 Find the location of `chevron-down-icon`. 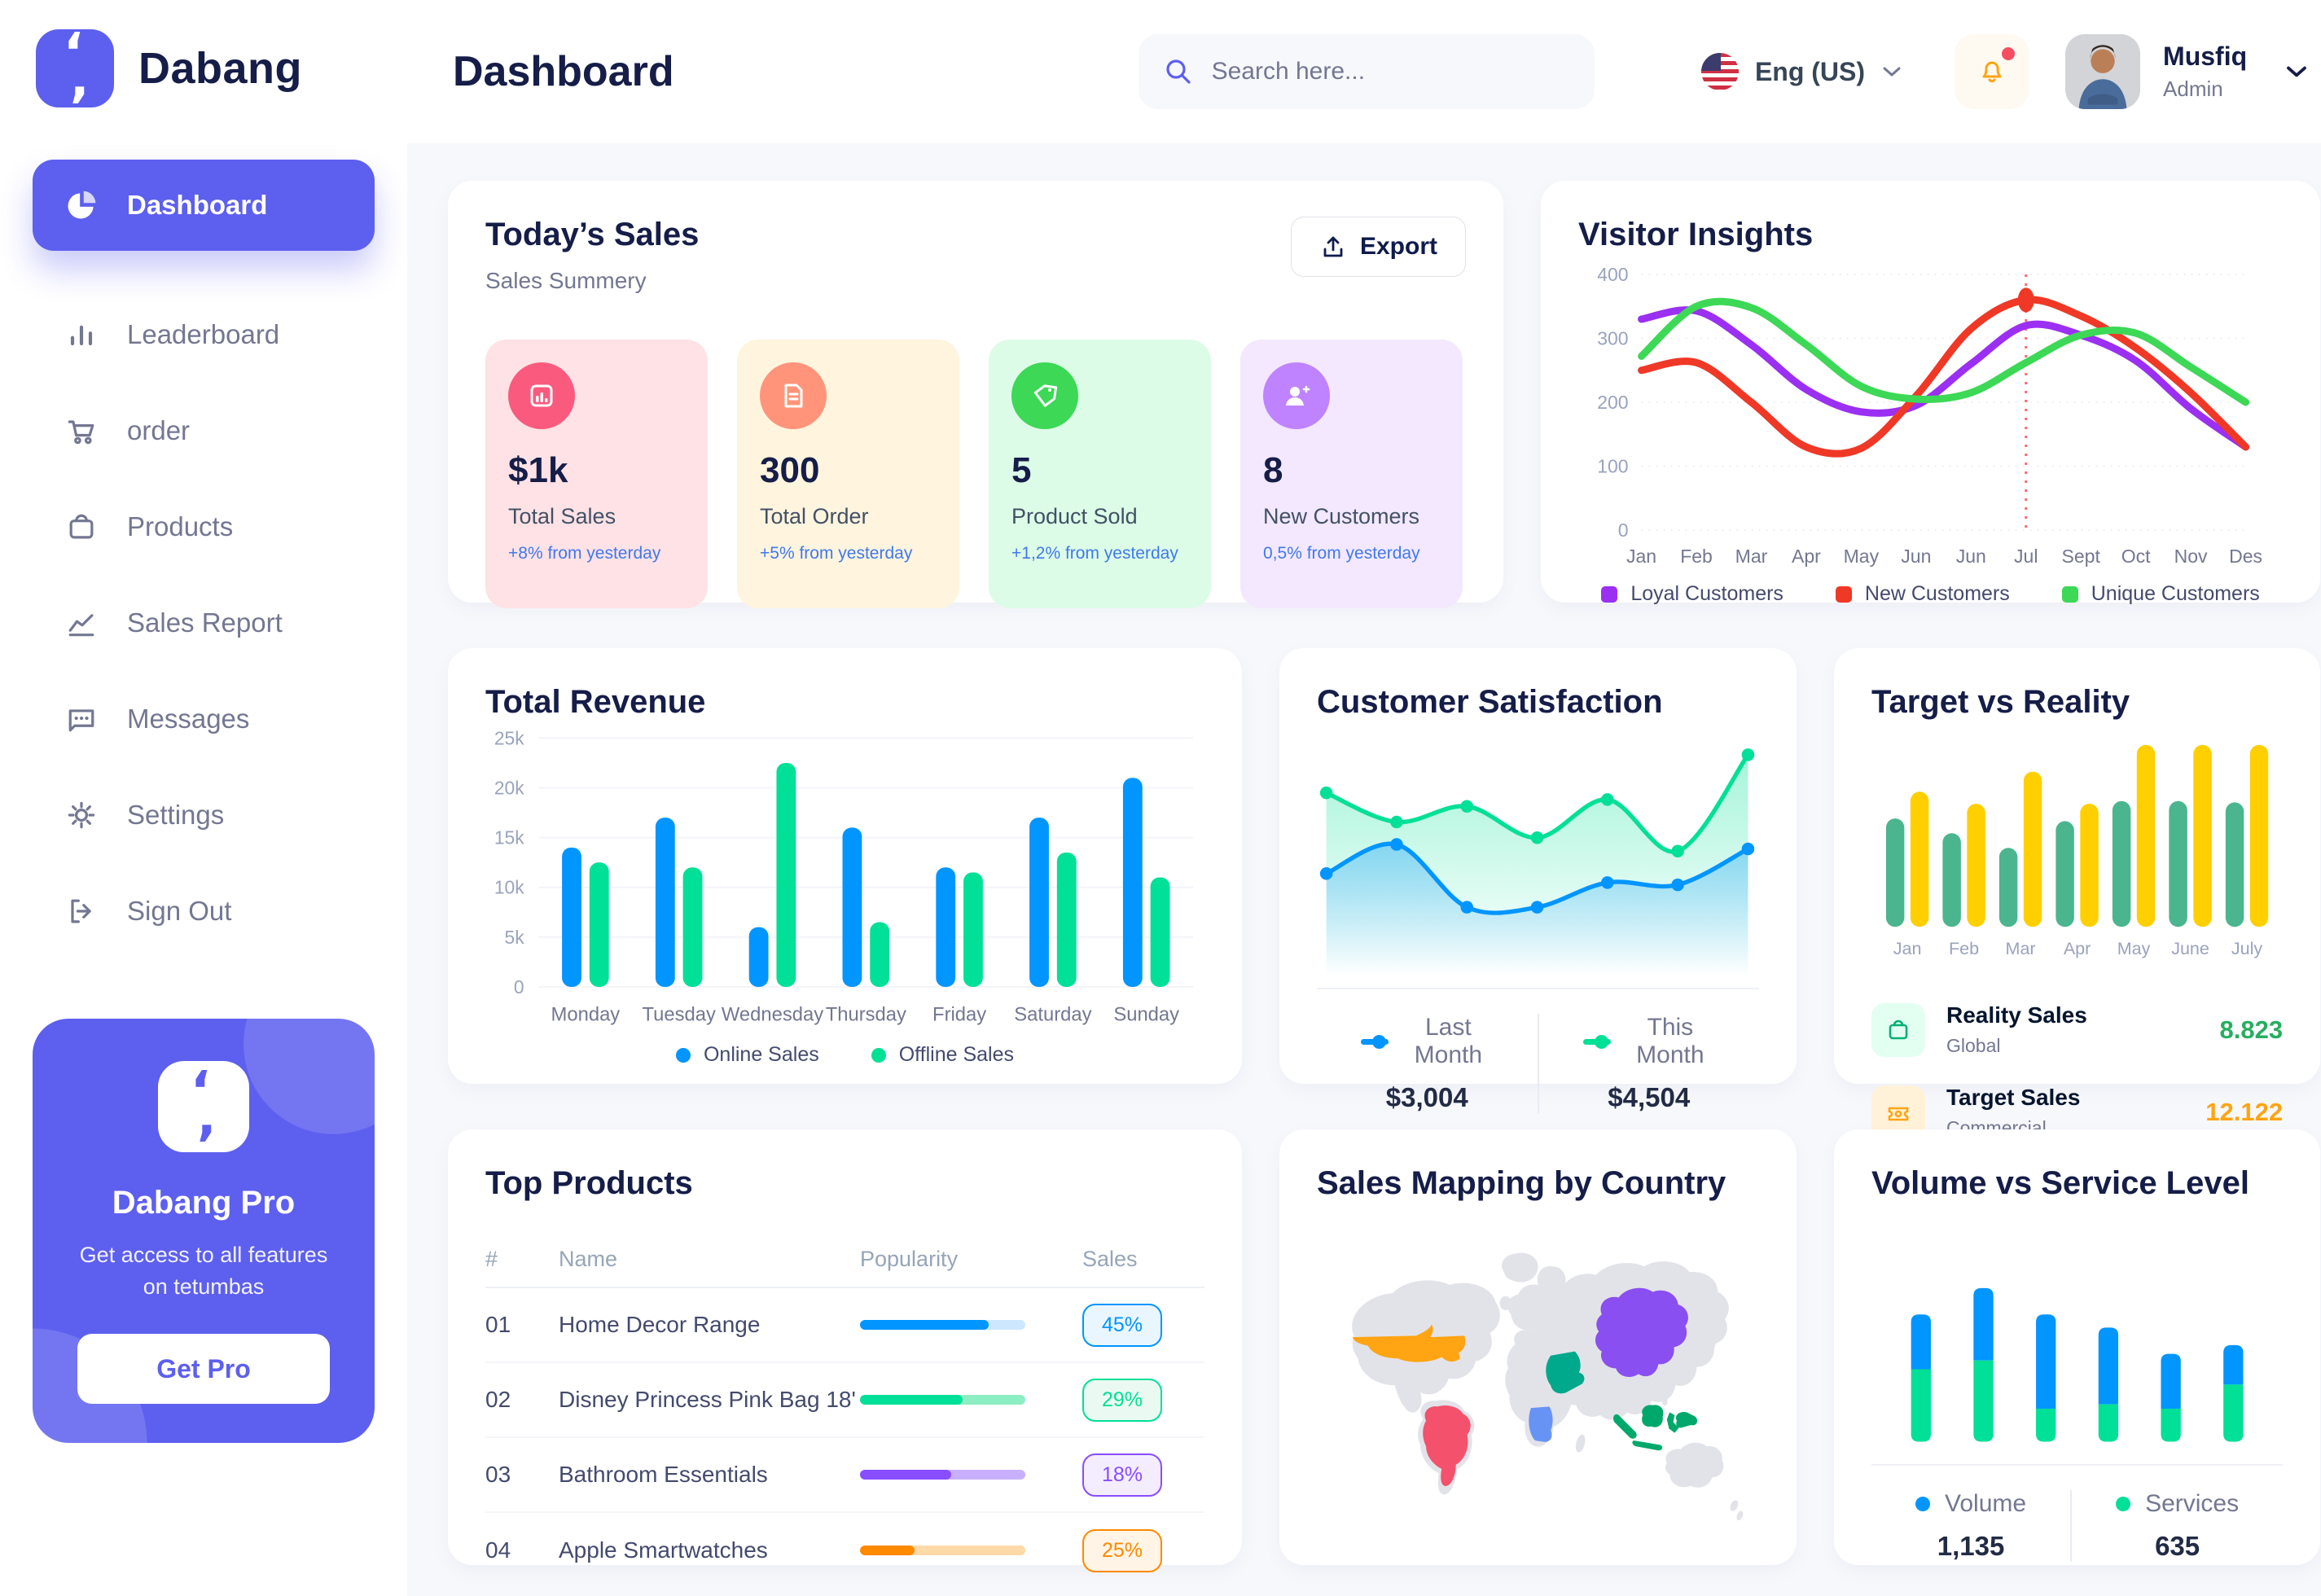

chevron-down-icon is located at coordinates (1892, 72).